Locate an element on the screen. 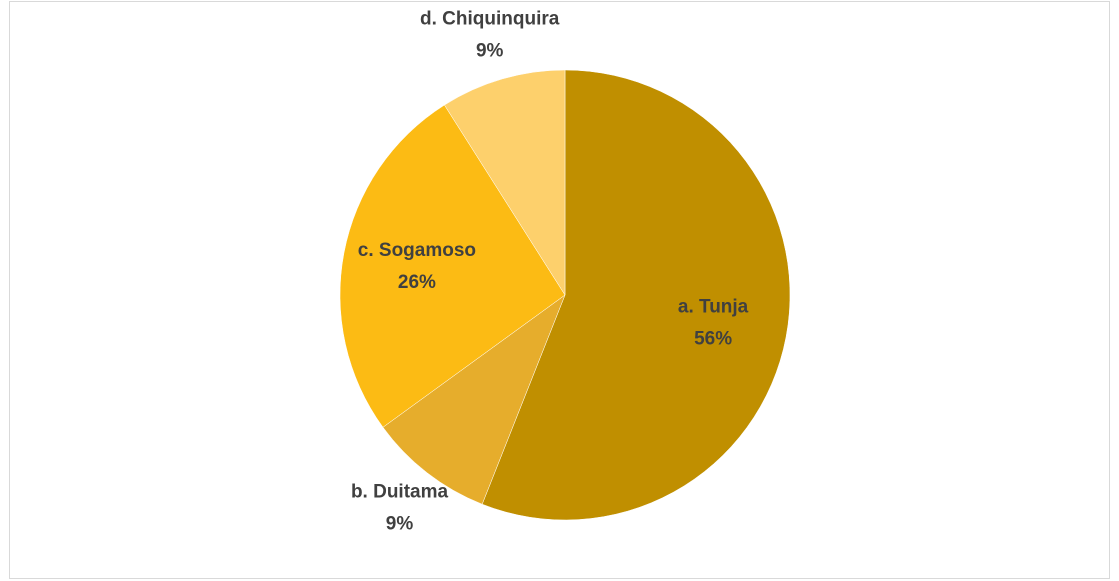 This screenshot has height=581, width=1119. slice-label: d. Chiquinquira is located at coordinates (490, 19).